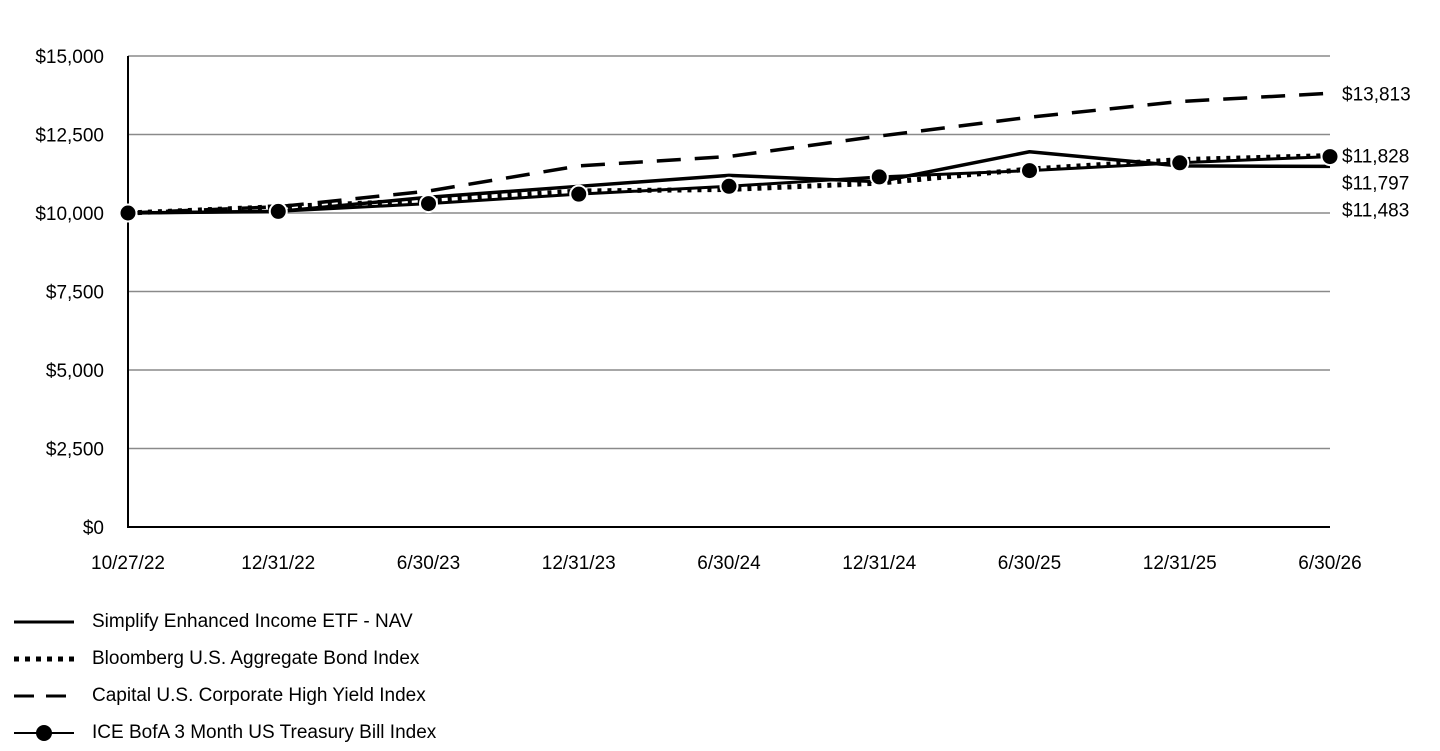 This screenshot has width=1440, height=751. I want to click on end-value-label: $11,797, so click(1375, 184).